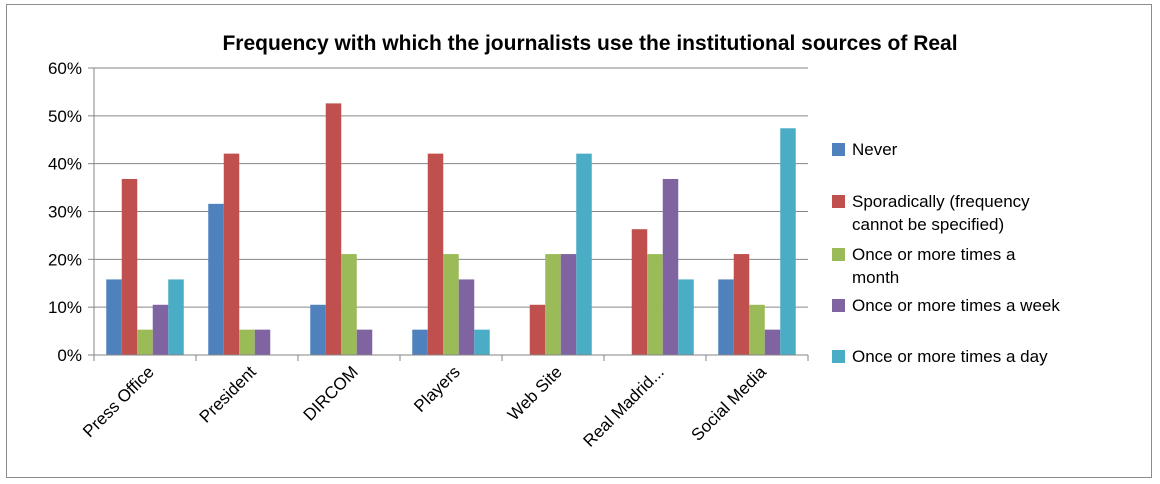  What do you see at coordinates (729, 403) in the screenshot?
I see `category-label: Social Media` at bounding box center [729, 403].